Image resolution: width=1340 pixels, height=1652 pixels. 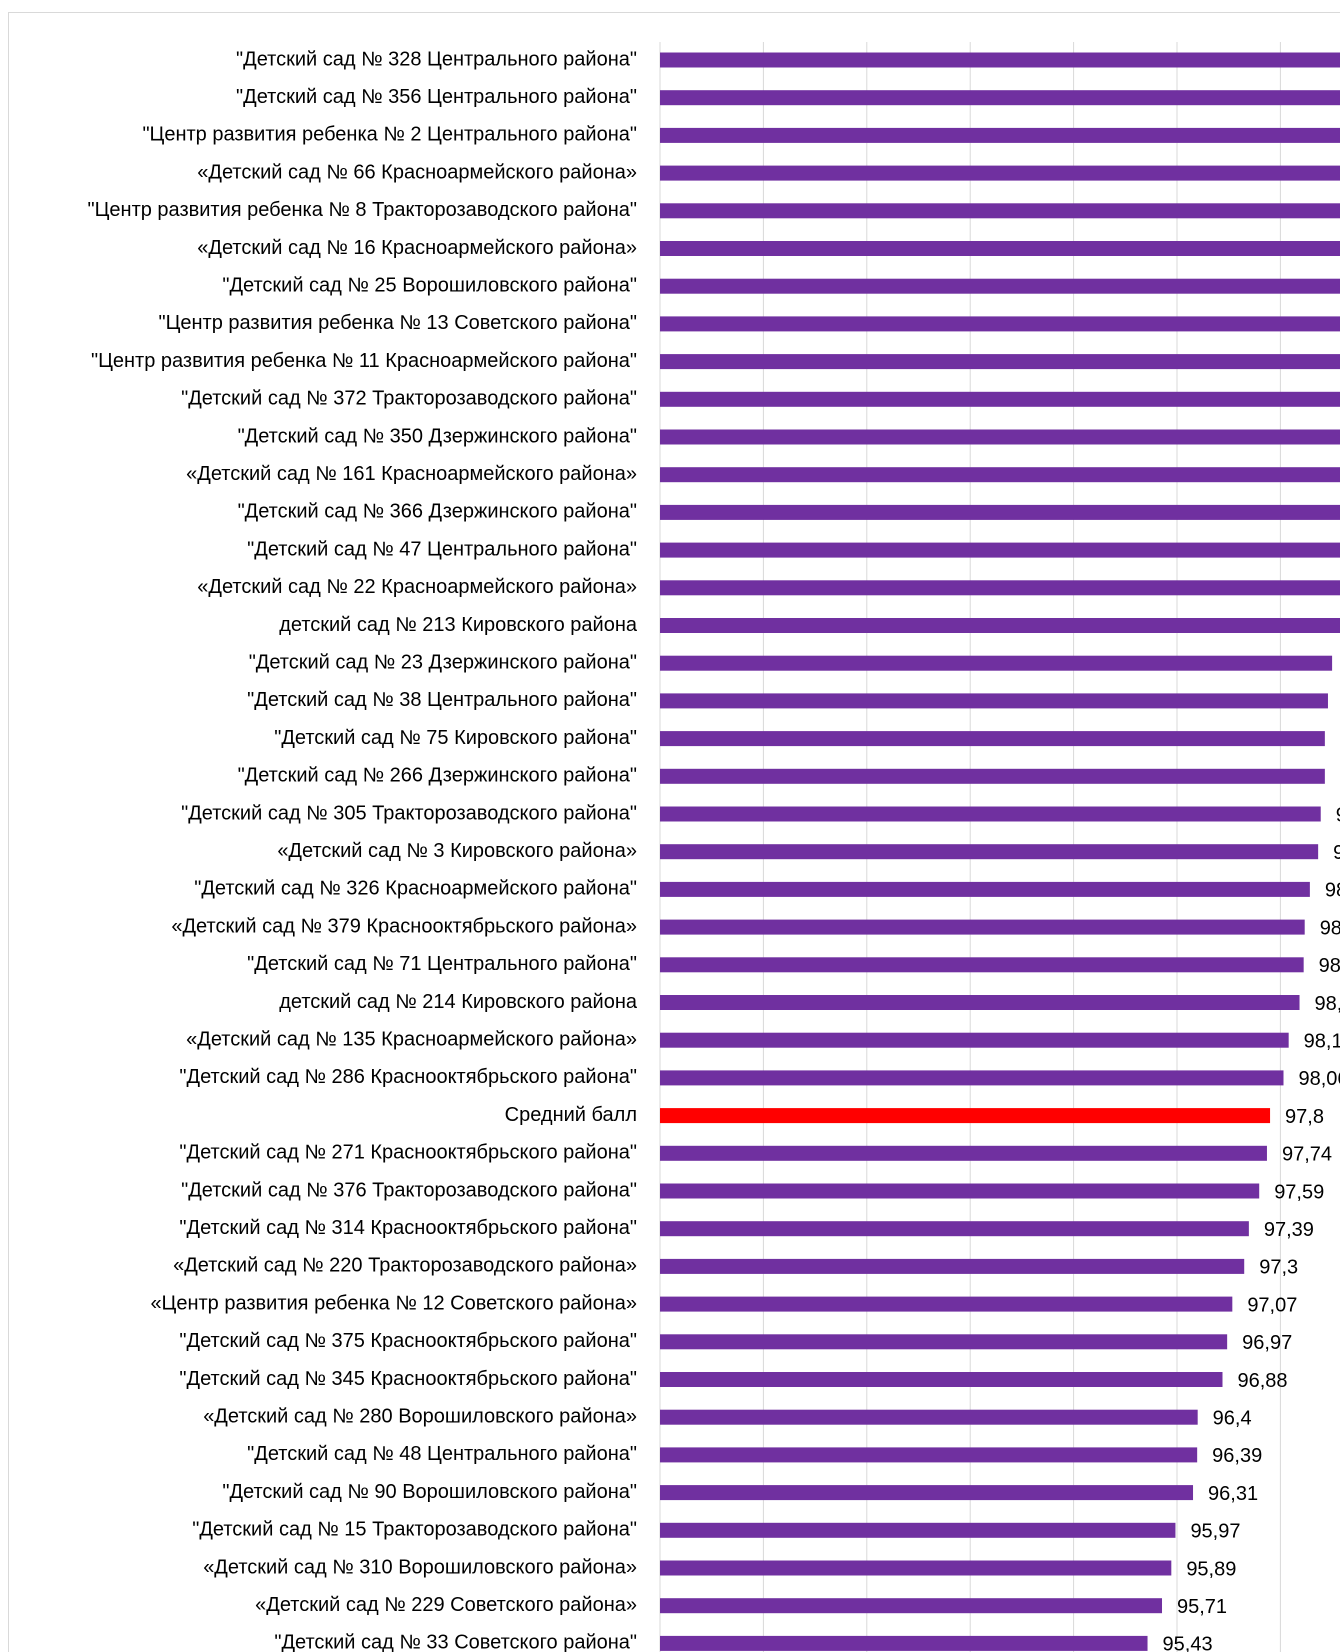 What do you see at coordinates (442, 700) in the screenshot?
I see `y-tick-label: "Детский сад № 38 Центрального района"` at bounding box center [442, 700].